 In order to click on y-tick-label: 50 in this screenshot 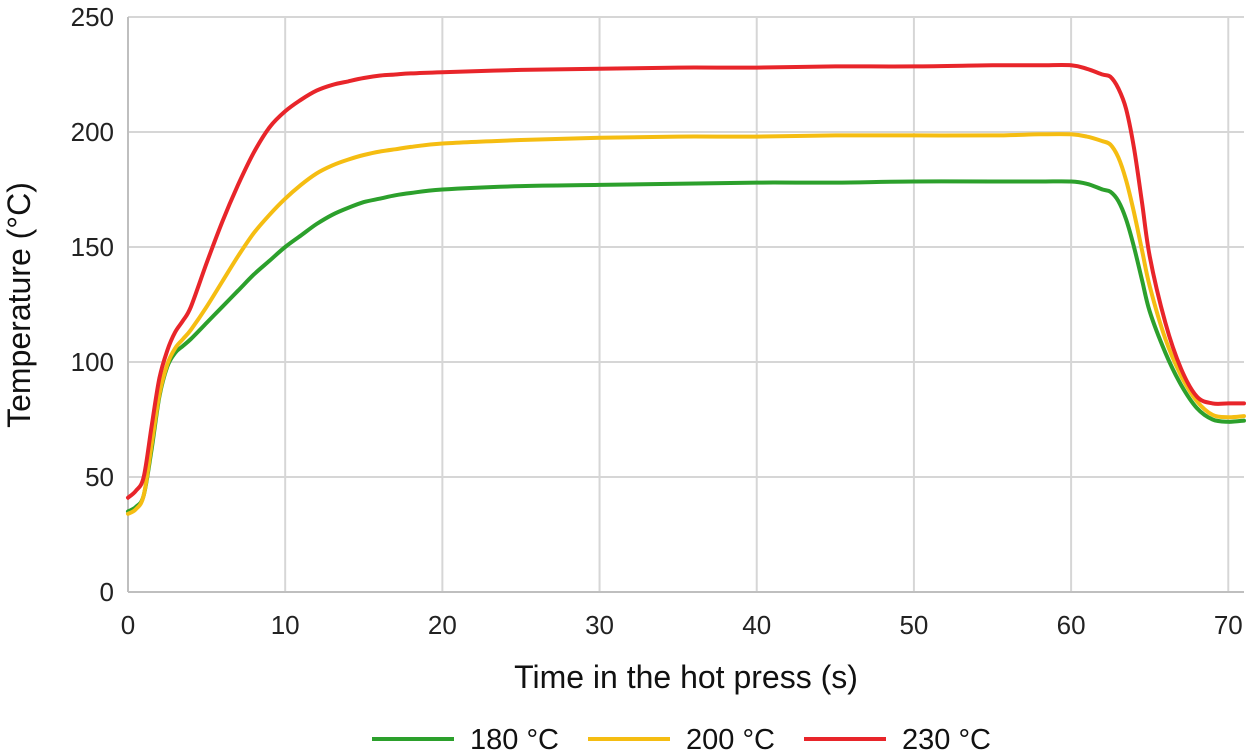, I will do `click(99, 477)`.